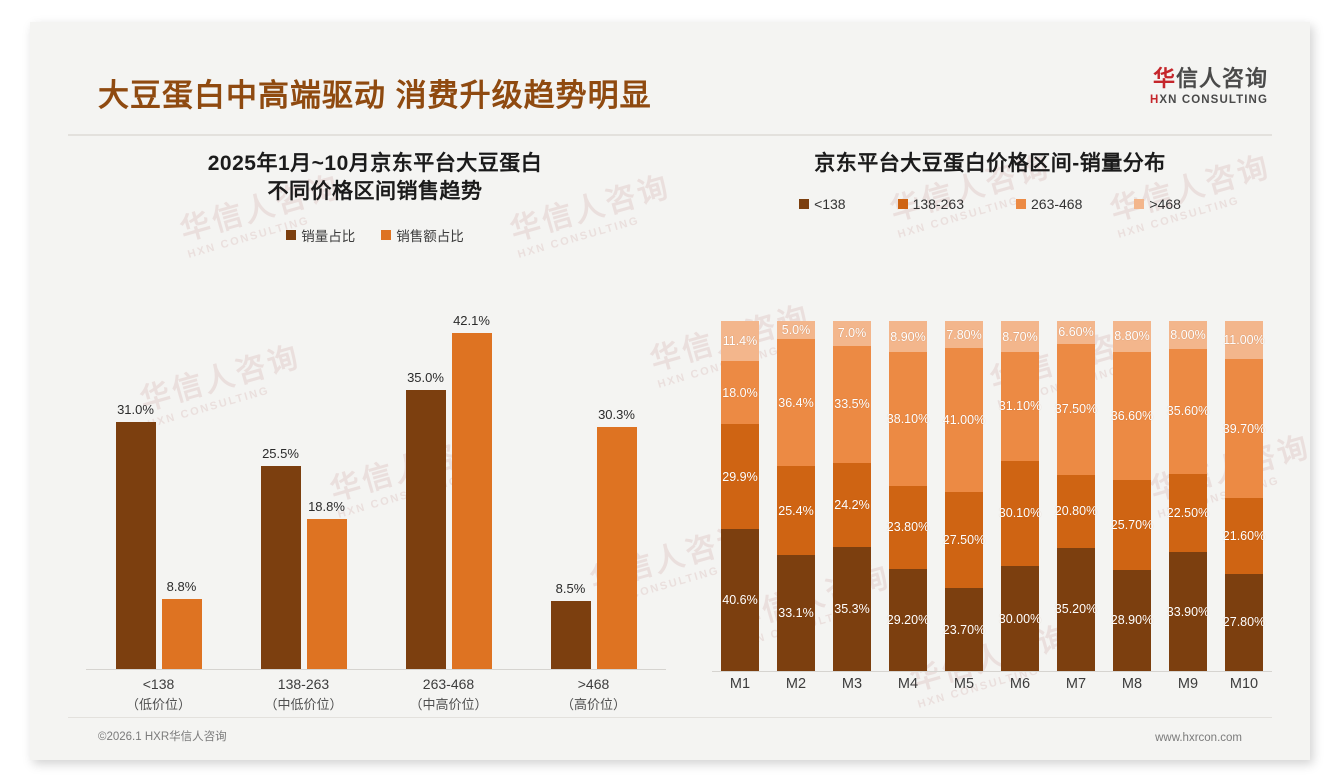  What do you see at coordinates (964, 335) in the screenshot?
I see `stack-segment->468: 7.80%` at bounding box center [964, 335].